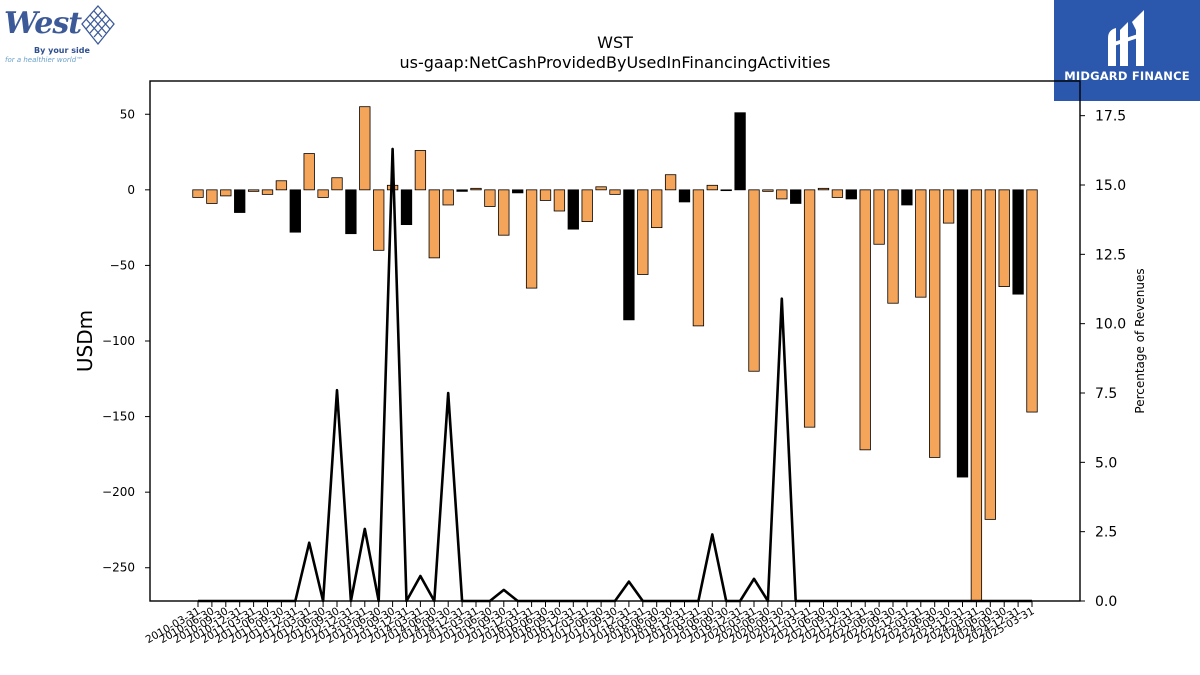 This screenshot has height=675, width=1200. Describe the element at coordinates (118, 492) in the screenshot. I see `y-tick-label: −200` at that location.